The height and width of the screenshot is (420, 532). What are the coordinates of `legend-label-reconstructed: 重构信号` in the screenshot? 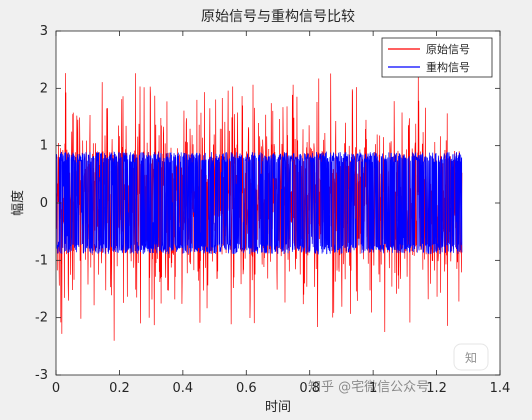 It's located at (448, 67).